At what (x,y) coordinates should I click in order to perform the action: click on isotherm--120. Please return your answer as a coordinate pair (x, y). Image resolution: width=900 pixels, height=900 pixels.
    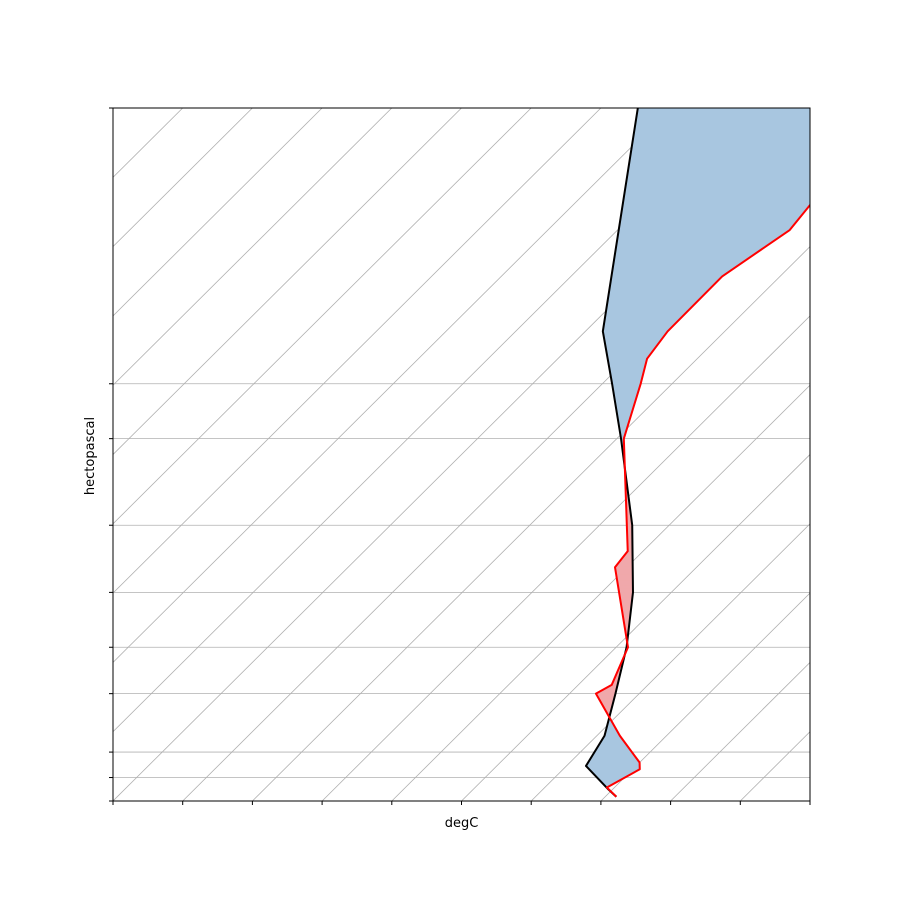
    Looking at the image, I should click on (218, 212).